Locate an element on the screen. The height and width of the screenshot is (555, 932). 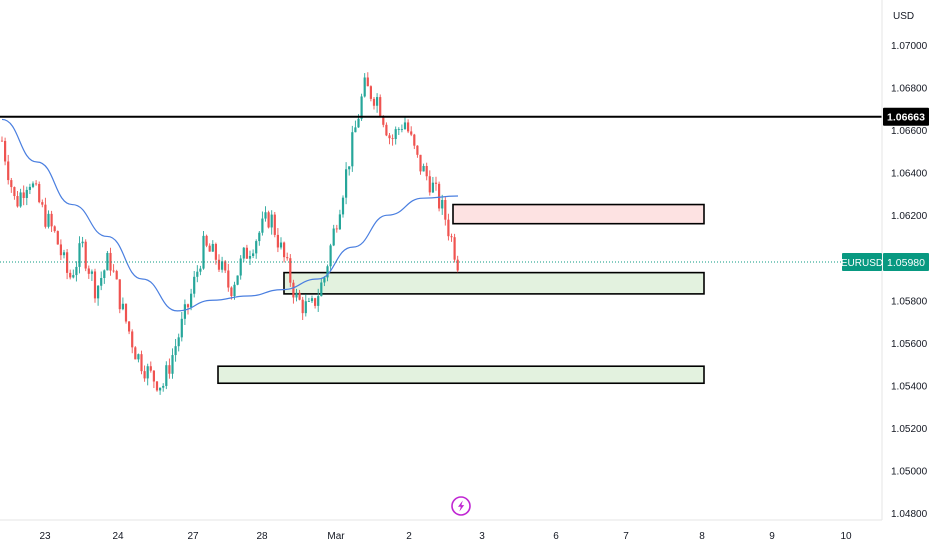
y-tick-label: 1.04800 is located at coordinates (909, 514).